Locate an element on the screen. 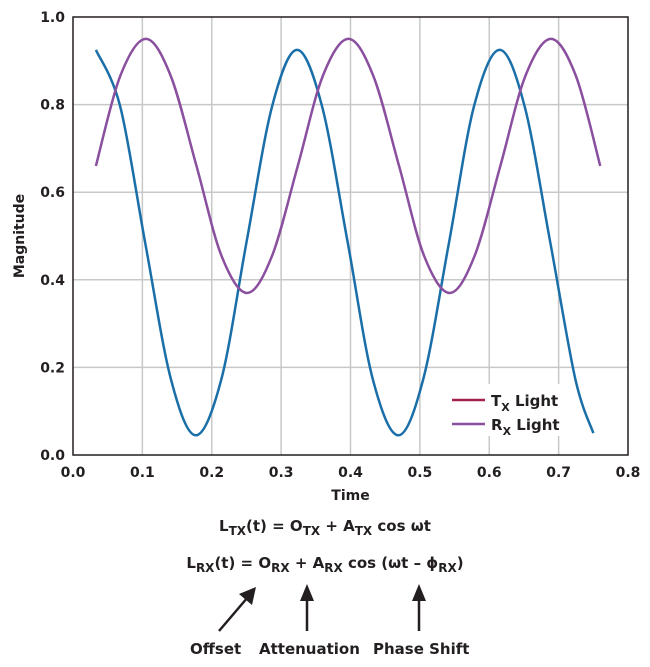 Image resolution: width=650 pixels, height=667 pixels. x-tick-label: 0.6 is located at coordinates (489, 473).